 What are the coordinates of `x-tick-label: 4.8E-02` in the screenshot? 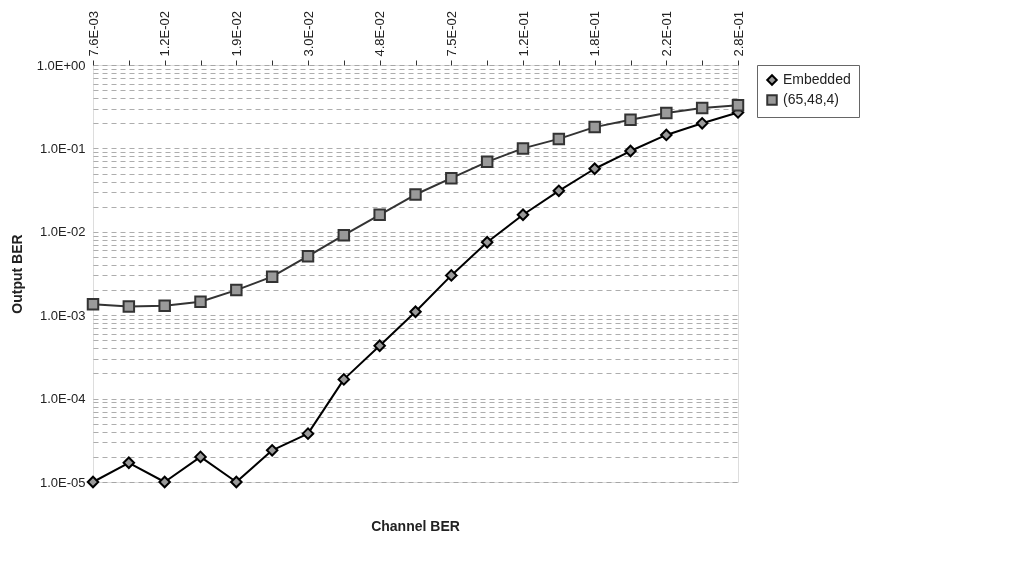 It's located at (380, 33).